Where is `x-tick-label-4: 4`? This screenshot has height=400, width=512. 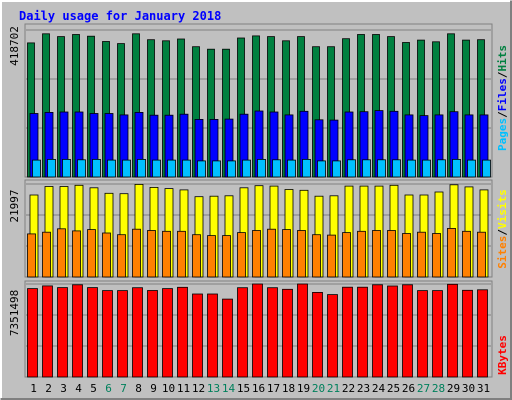
x-tick-label-4: 4 is located at coordinates (78, 388).